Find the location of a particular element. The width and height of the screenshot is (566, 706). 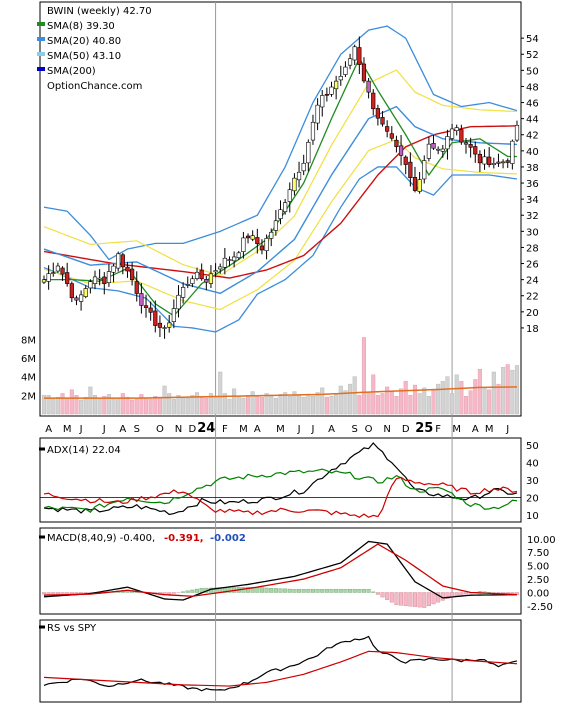

macd-signal-value: -0.391, is located at coordinates (184, 538).